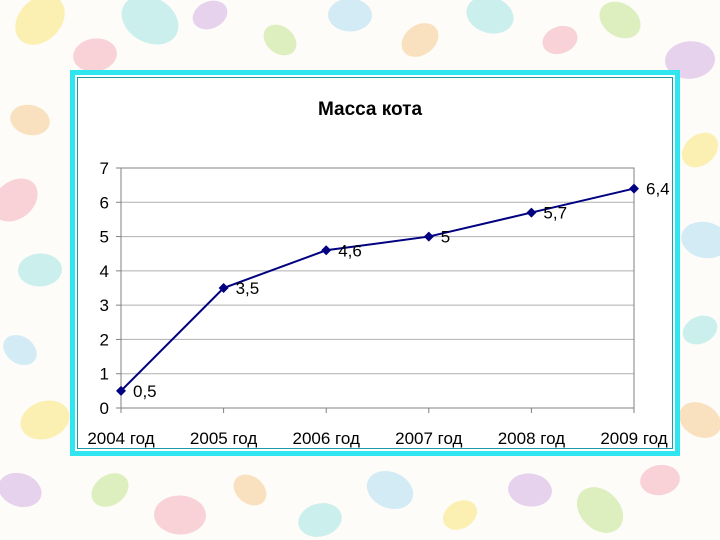 This screenshot has width=720, height=540. Describe the element at coordinates (104, 237) in the screenshot. I see `y-tick-label: 5` at that location.